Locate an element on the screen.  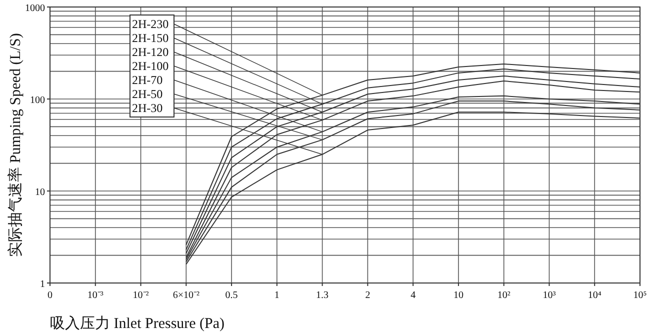
x-tick-label: 10⁴ is located at coordinates (595, 295).